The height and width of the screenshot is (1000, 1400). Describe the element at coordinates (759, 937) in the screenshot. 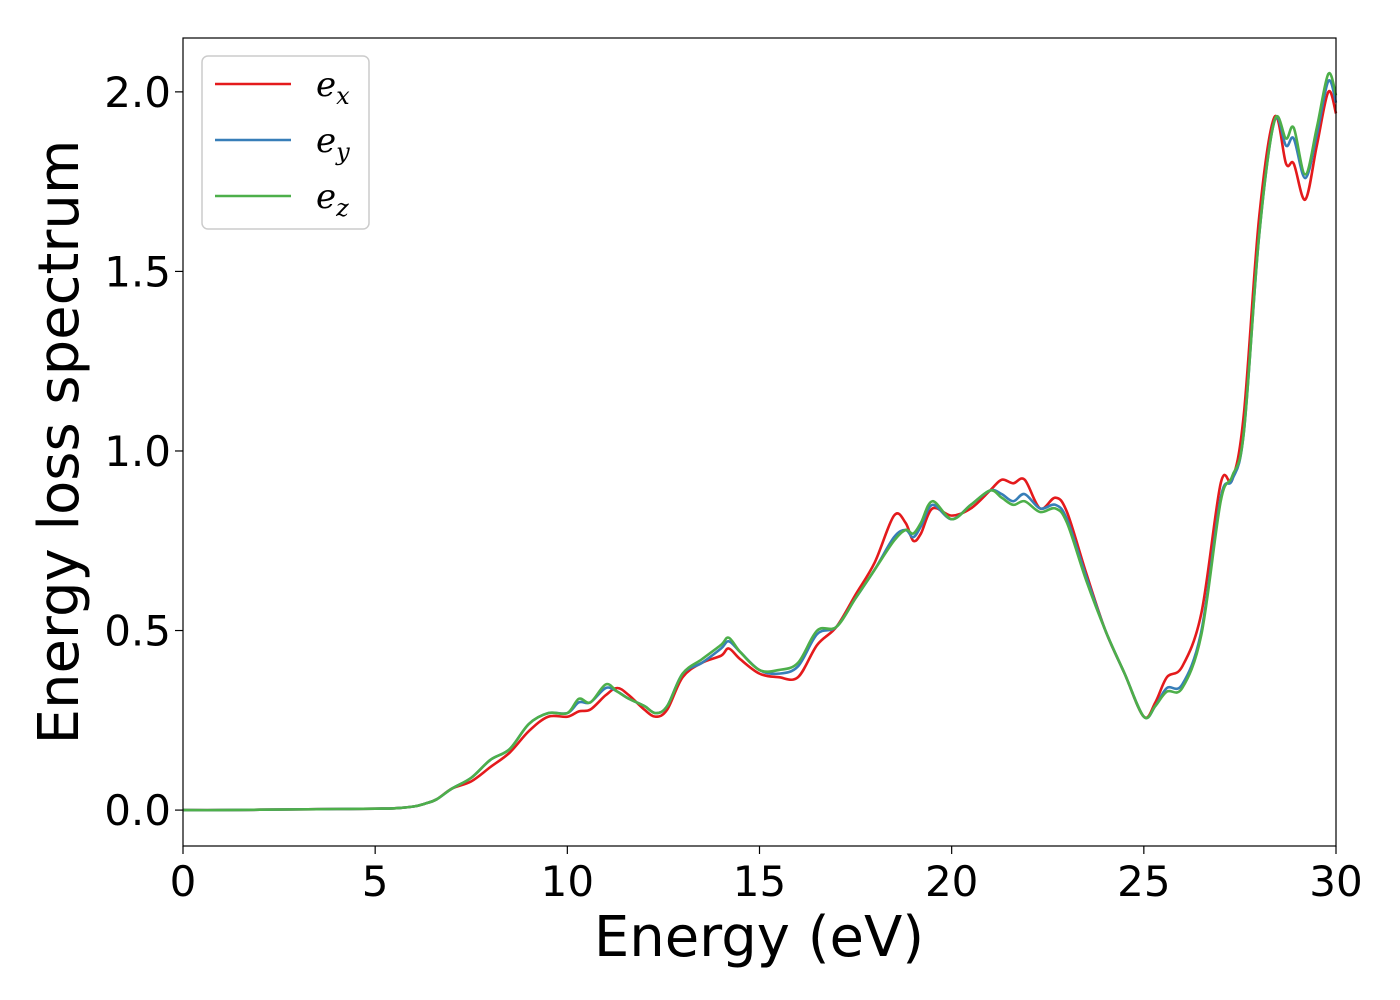

I see `x-axis-label: Energy (eV)` at that location.